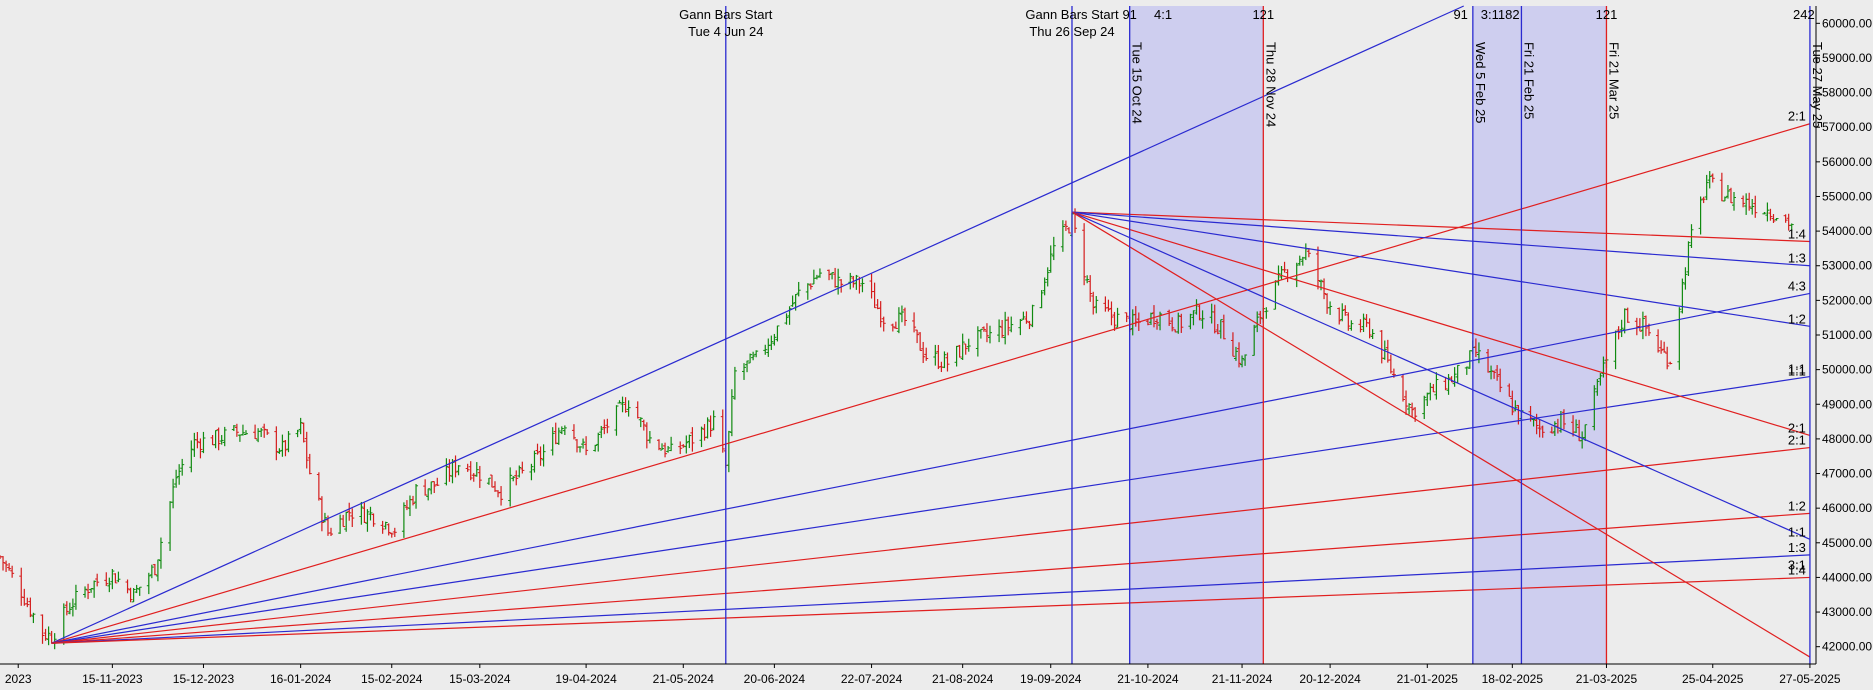 The height and width of the screenshot is (690, 1873). Describe the element at coordinates (1713, 679) in the screenshot. I see `x-tick-label: 25-04-2025` at that location.